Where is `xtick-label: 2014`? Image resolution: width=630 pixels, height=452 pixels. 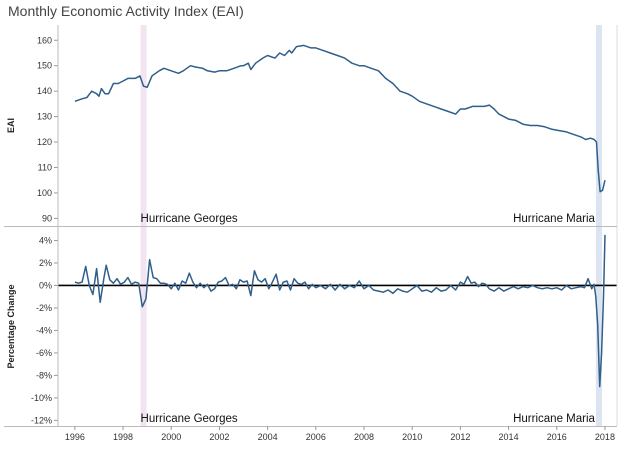
xtick-label: 2014 is located at coordinates (509, 437).